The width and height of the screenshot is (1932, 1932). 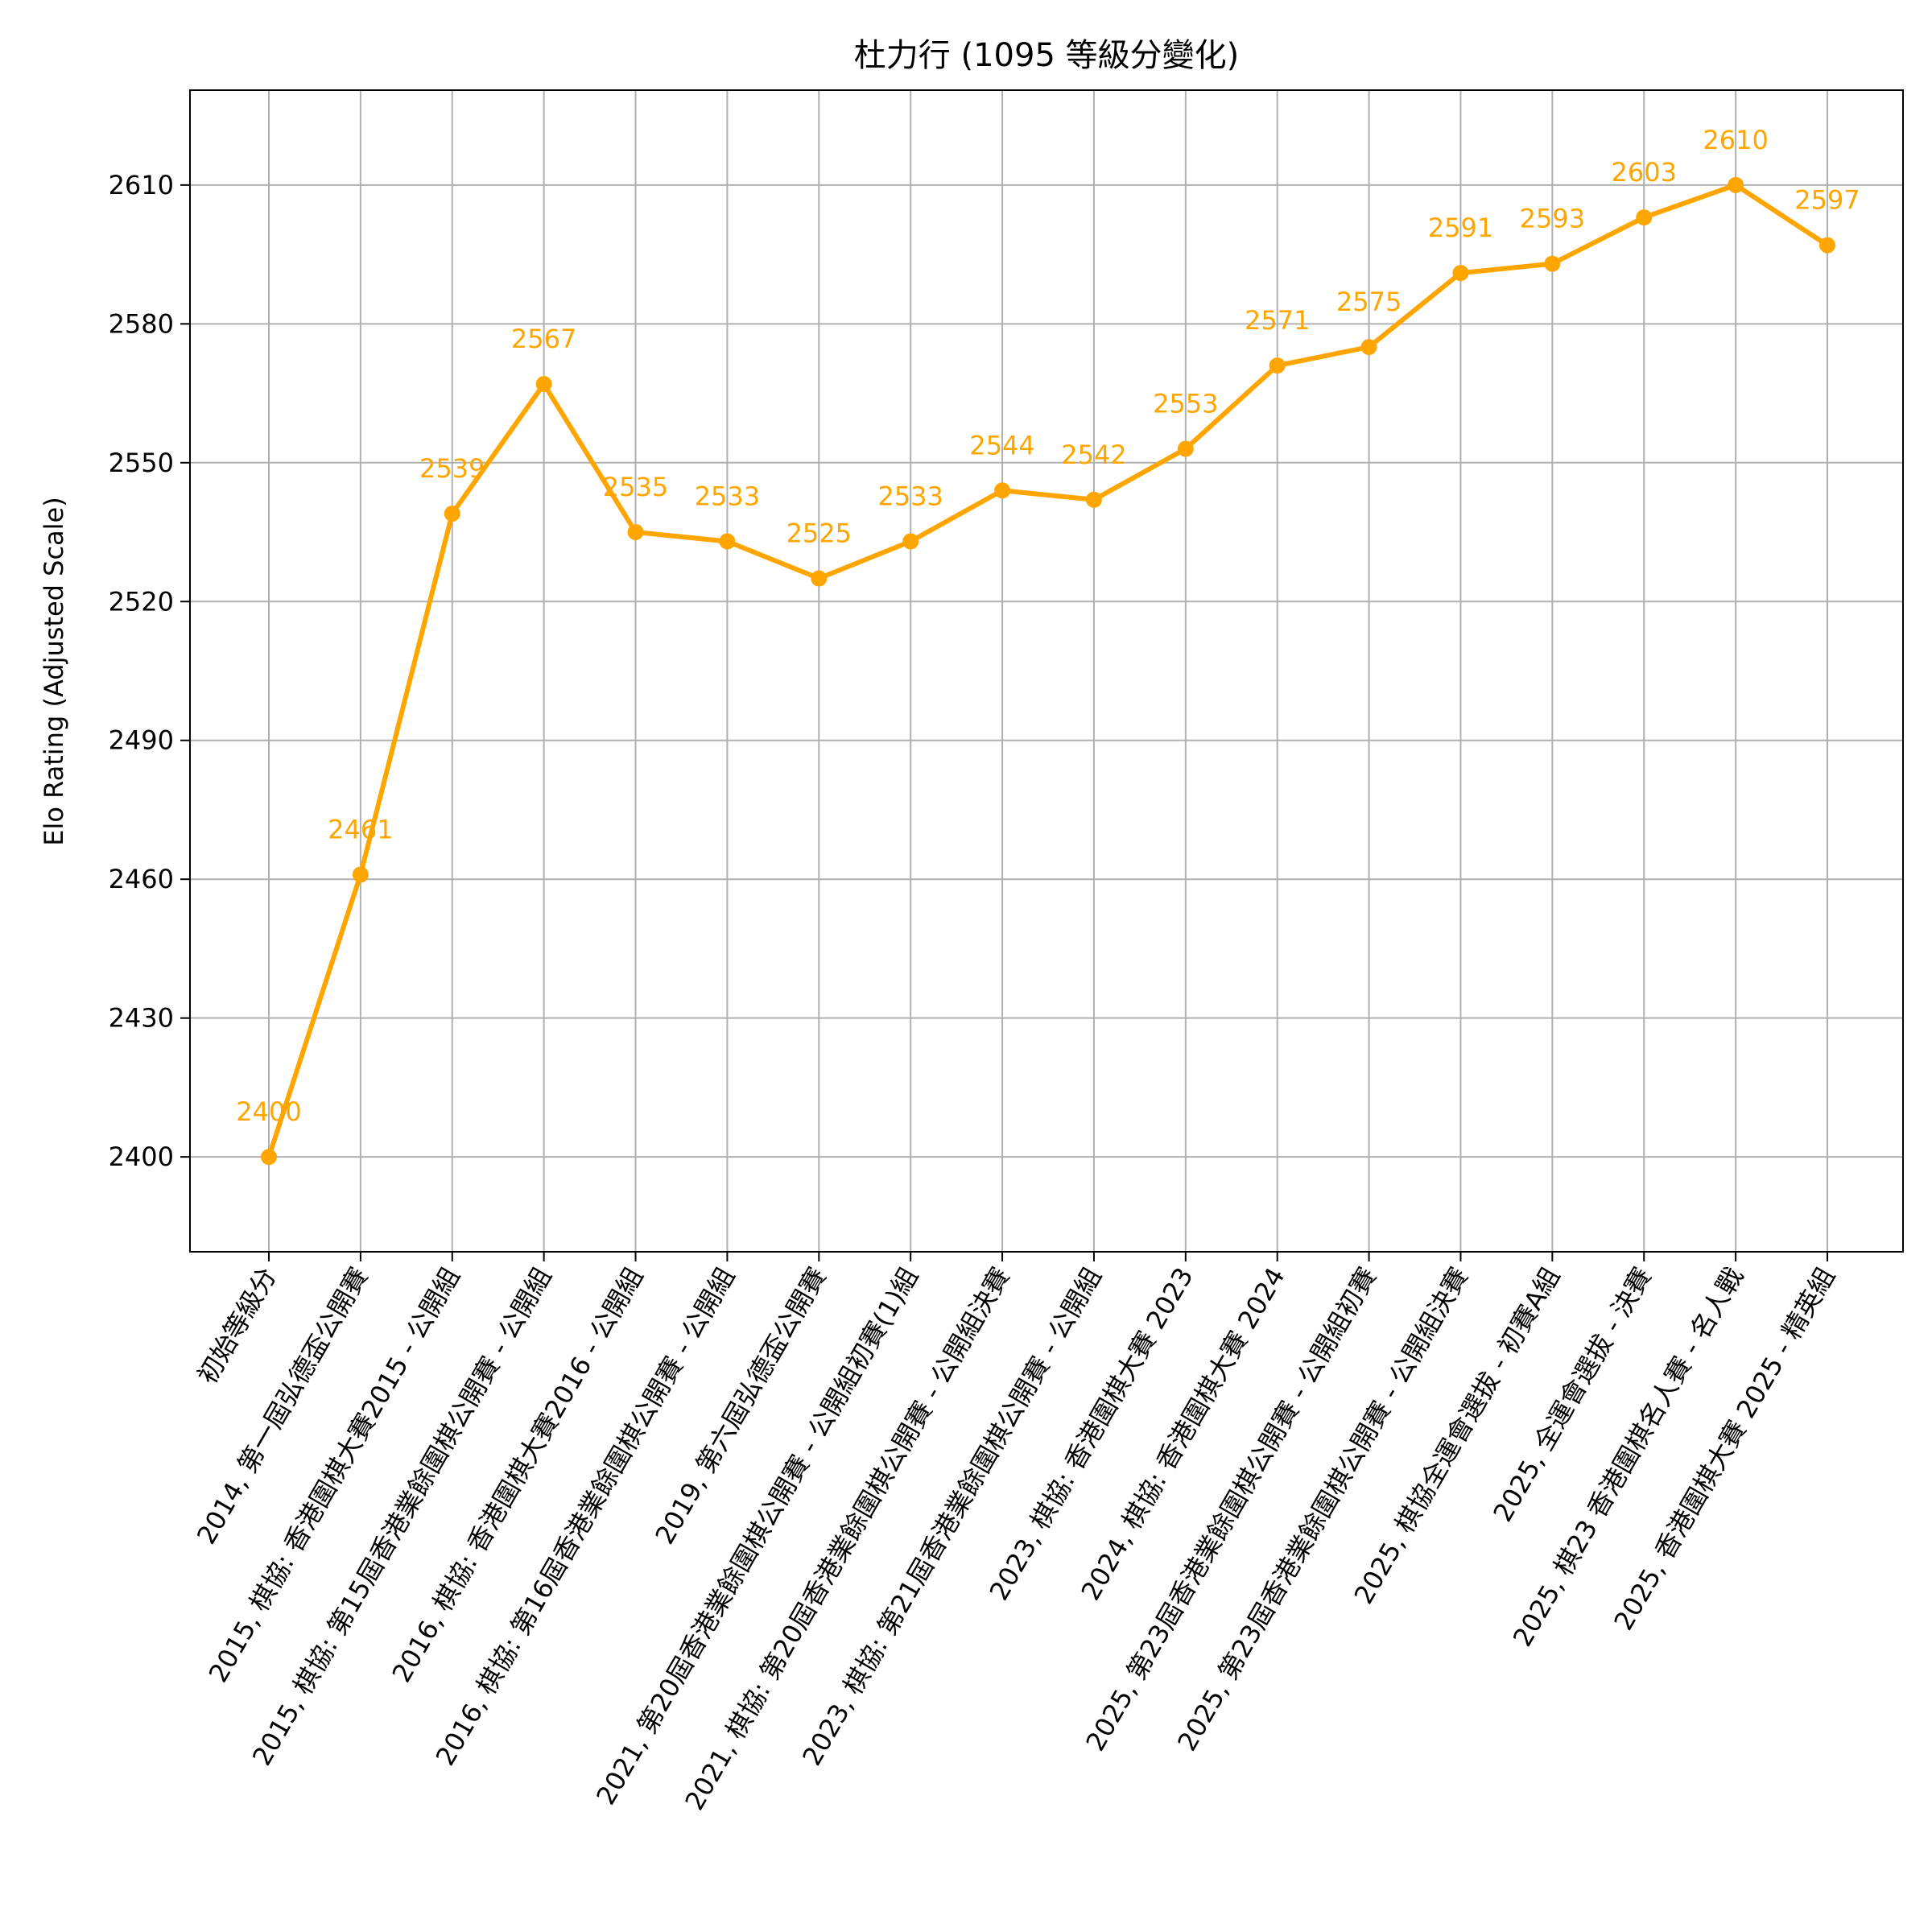 What do you see at coordinates (1093, 455) in the screenshot?
I see `data-label: 2542` at bounding box center [1093, 455].